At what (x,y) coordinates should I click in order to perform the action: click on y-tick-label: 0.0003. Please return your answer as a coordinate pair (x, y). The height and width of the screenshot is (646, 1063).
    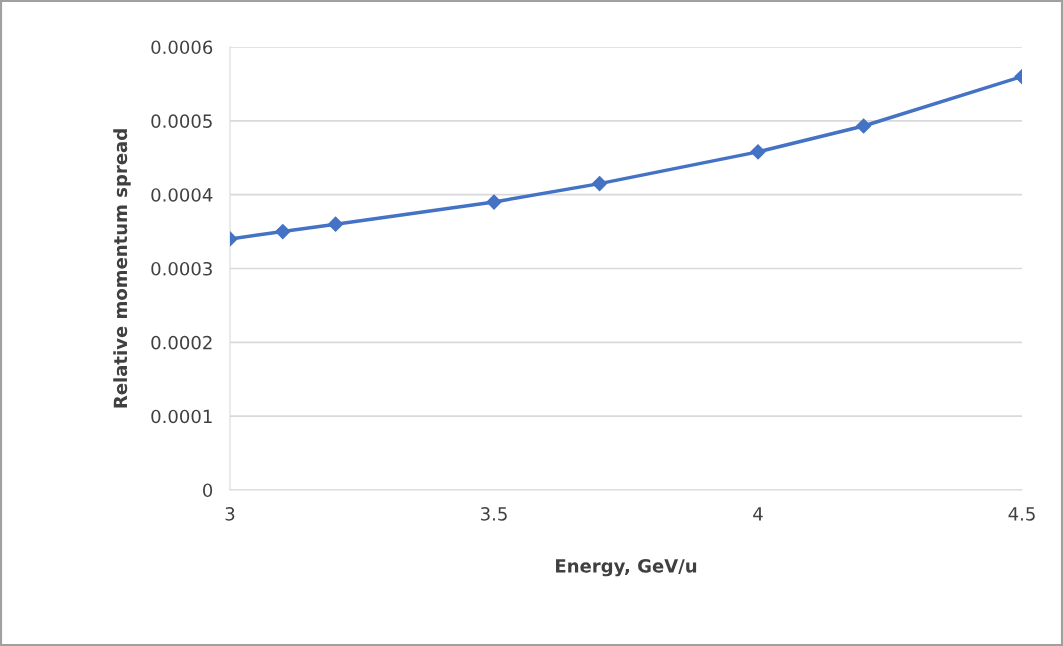
    Looking at the image, I should click on (181, 268).